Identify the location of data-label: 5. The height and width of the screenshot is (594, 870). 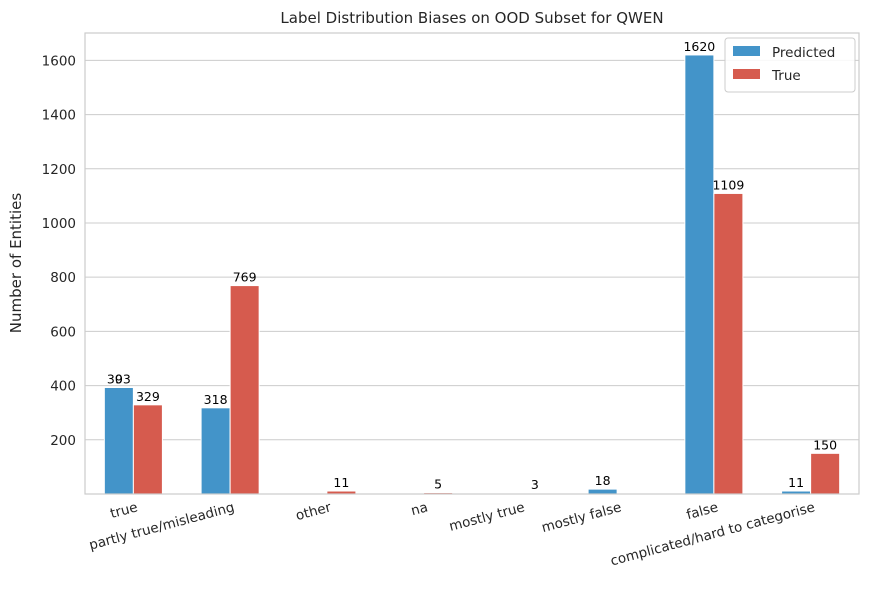
(438, 484).